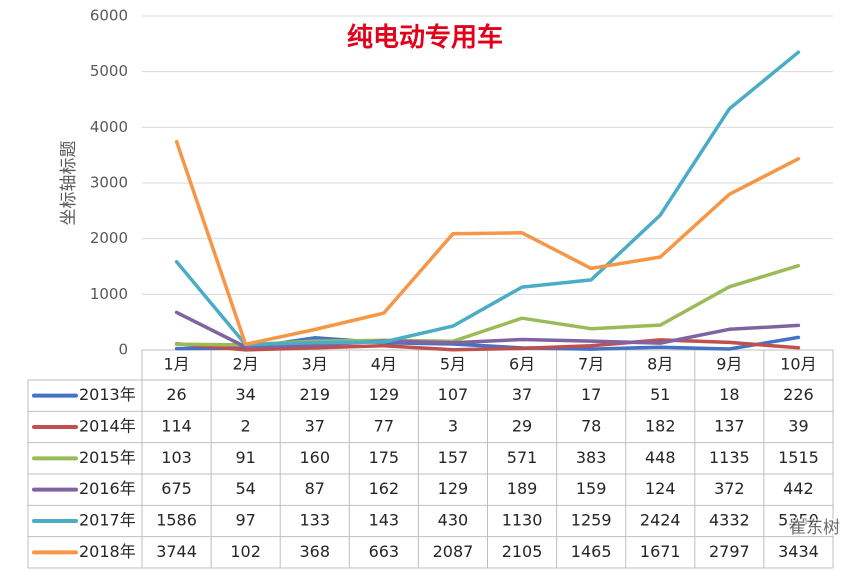 The width and height of the screenshot is (855, 570). What do you see at coordinates (591, 457) in the screenshot?
I see `data-table-value: 383` at bounding box center [591, 457].